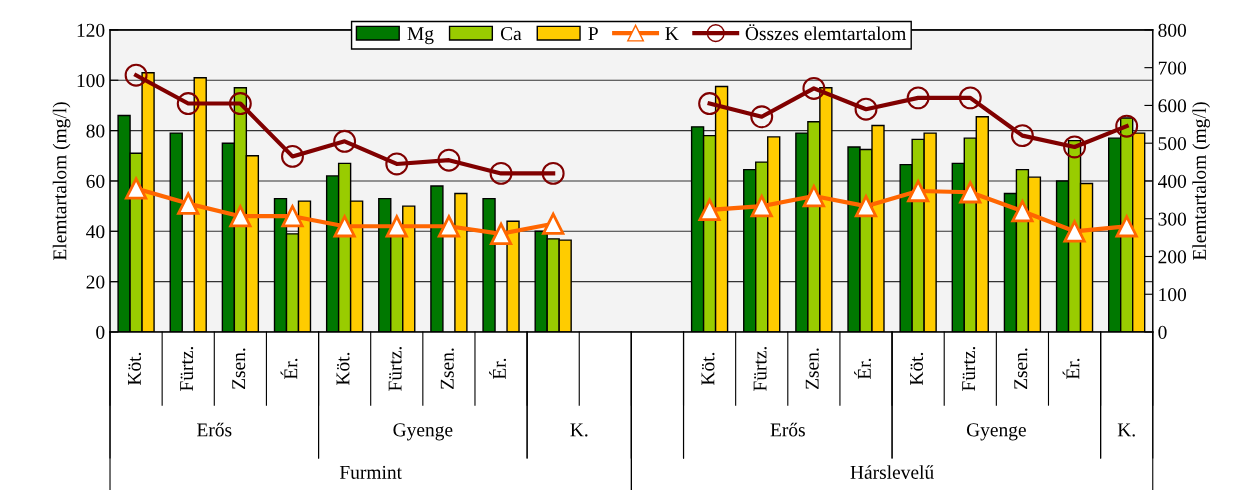  I want to click on y-axis-title: Elemtartalom (mg/l), so click(61, 181).